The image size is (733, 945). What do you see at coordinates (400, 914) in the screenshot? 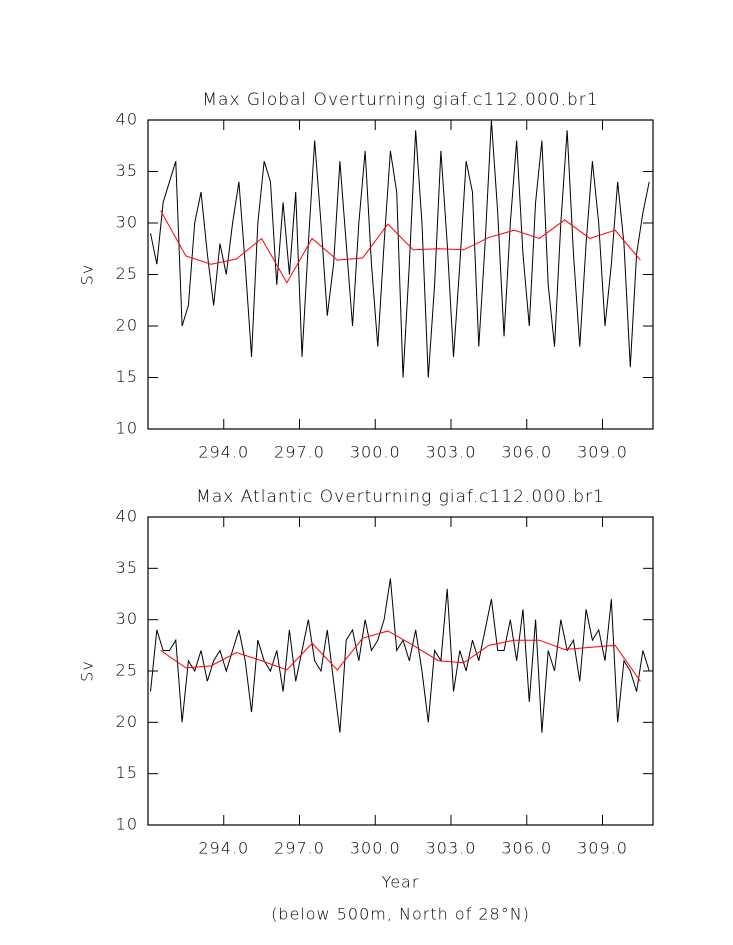
I see `note: (below 500m, North of 28°N)` at bounding box center [400, 914].